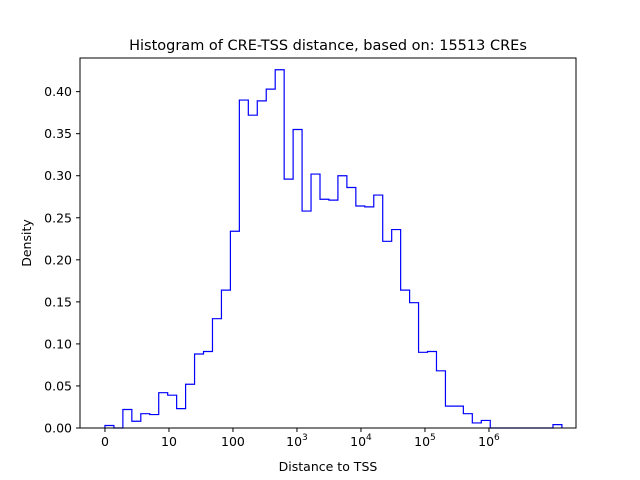 The height and width of the screenshot is (480, 640). What do you see at coordinates (58, 91) in the screenshot?
I see `y-tick-label: 0.40` at bounding box center [58, 91].